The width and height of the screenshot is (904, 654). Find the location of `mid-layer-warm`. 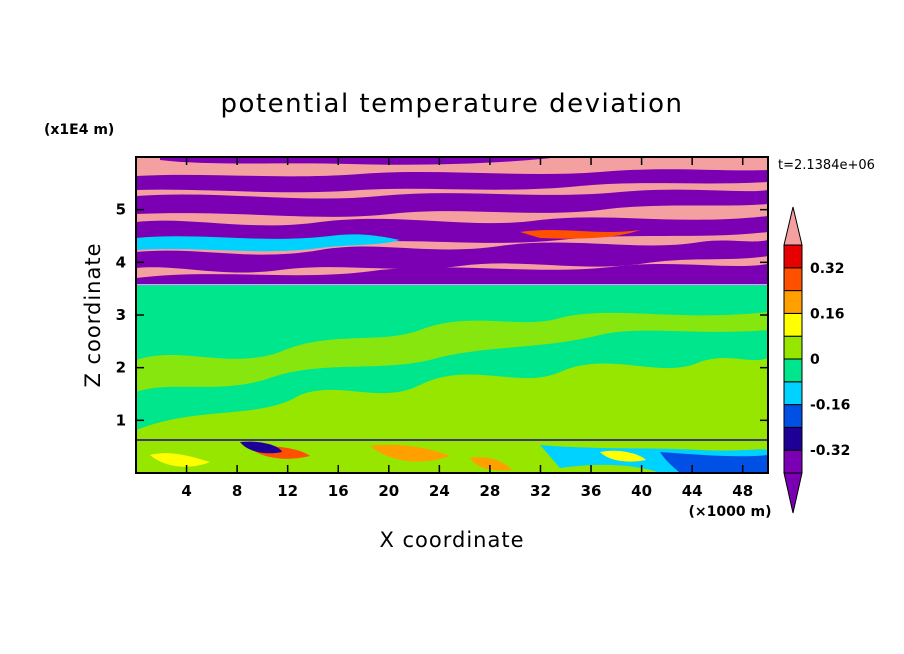

mid-layer-warm is located at coordinates (452, 399).